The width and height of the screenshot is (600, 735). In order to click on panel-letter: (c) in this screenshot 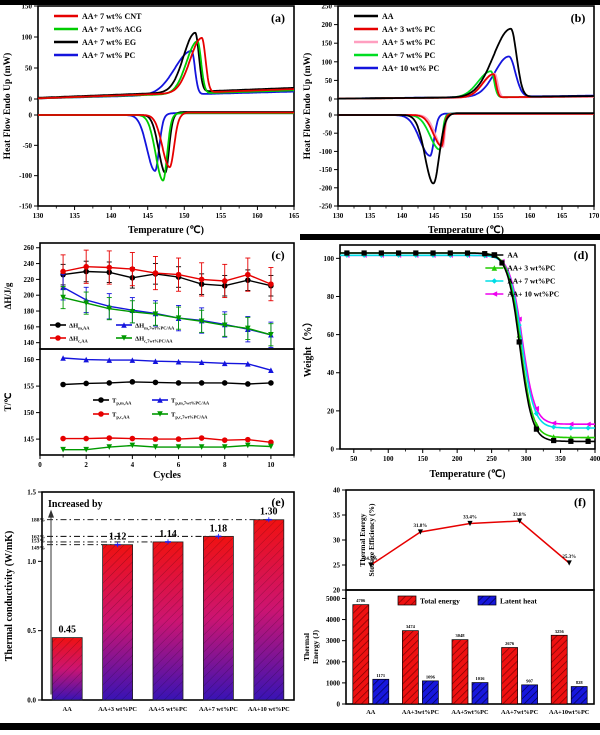, I will do `click(277, 255)`.